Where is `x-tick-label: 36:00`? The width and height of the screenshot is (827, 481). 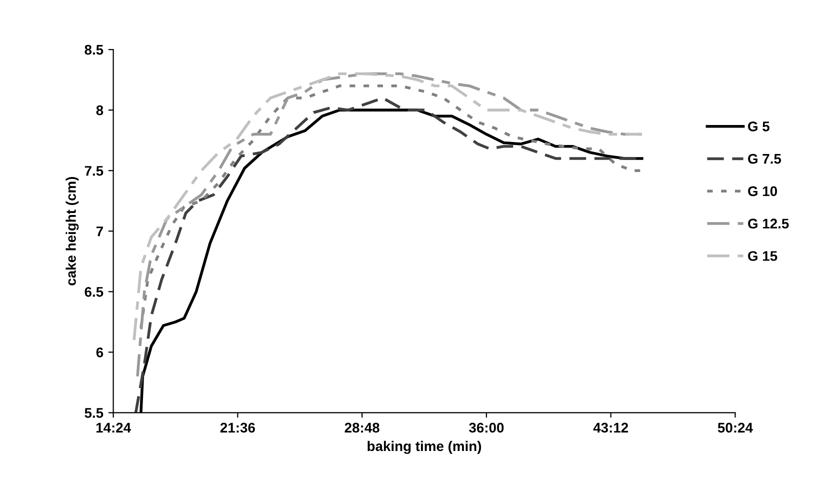
x-tick-label: 36:00 is located at coordinates (486, 427).